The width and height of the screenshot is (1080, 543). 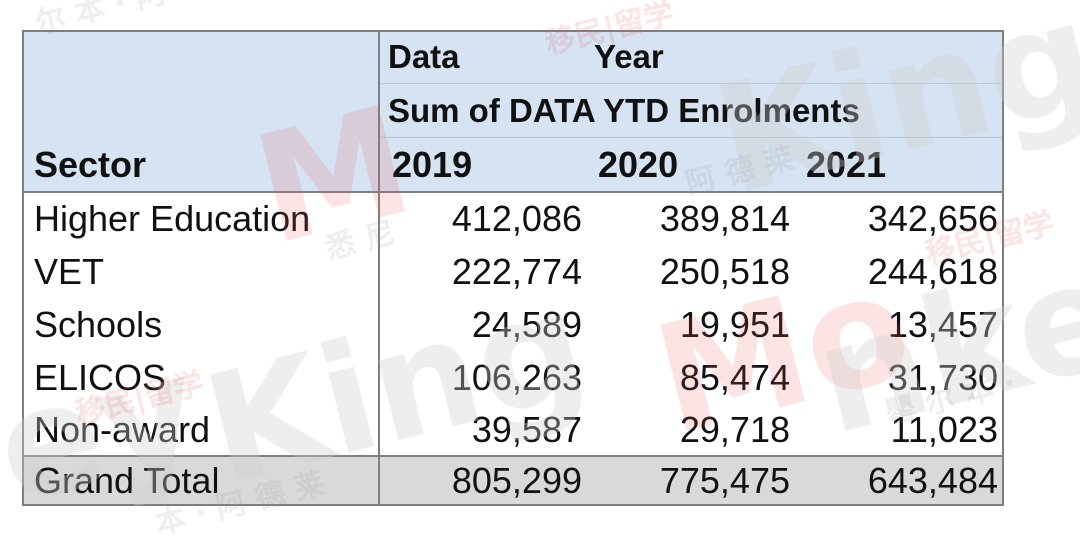 What do you see at coordinates (172, 218) in the screenshot?
I see `sector-cell: Higher Education` at bounding box center [172, 218].